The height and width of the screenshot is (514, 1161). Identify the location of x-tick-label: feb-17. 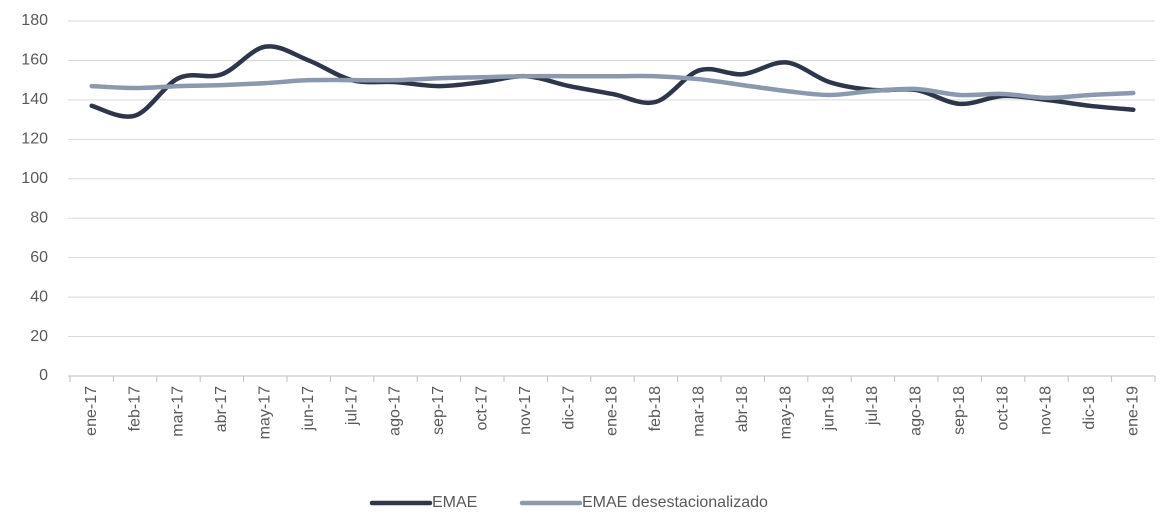
(134, 408).